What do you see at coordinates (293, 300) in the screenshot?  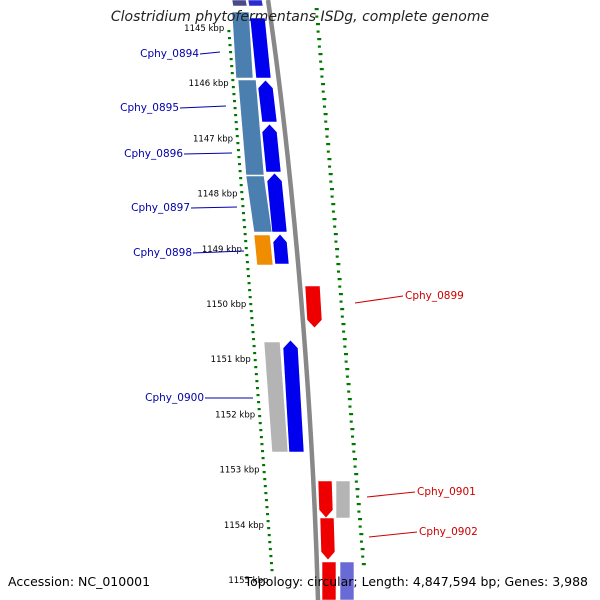 I see `backbone-line` at bounding box center [293, 300].